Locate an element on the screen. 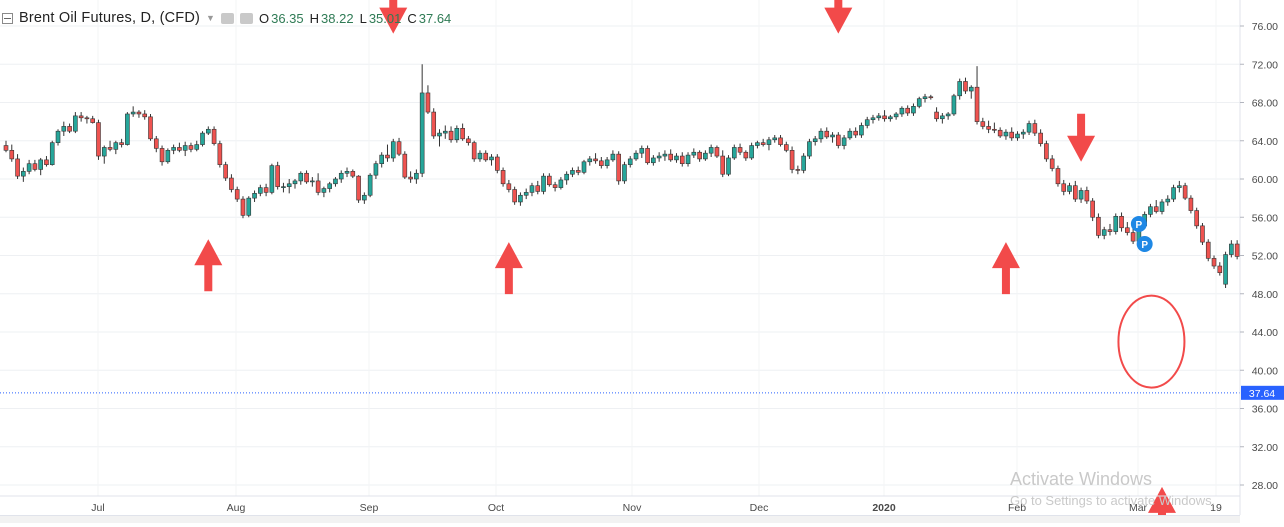 This screenshot has width=1284, height=527. time-tick-label: Nov is located at coordinates (632, 508).